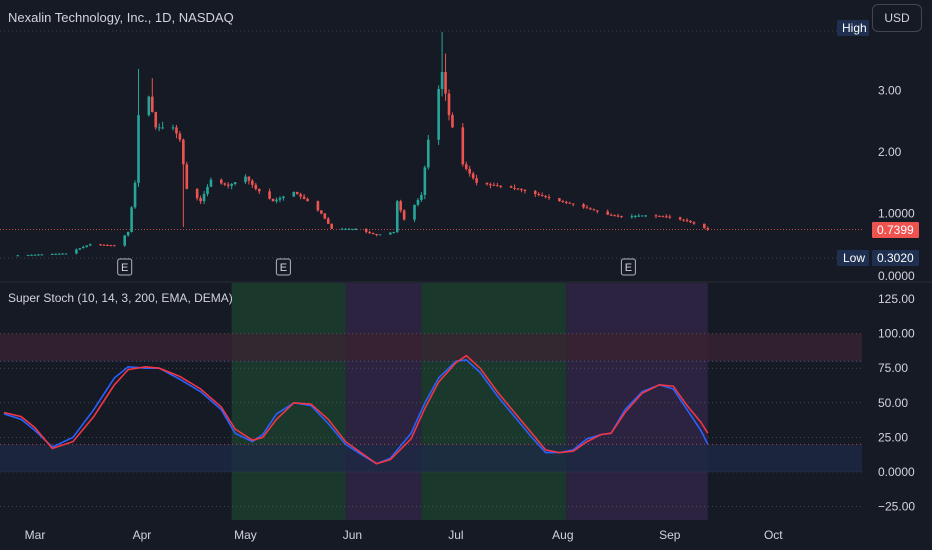  I want to click on low-value-label: 0.3020, so click(895, 258).